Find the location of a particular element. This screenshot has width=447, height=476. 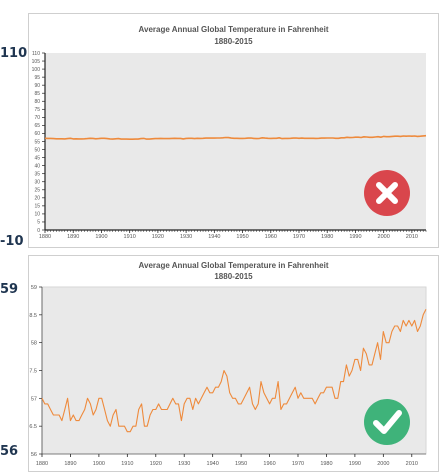

top-chart-max-label: 110 is located at coordinates (14, 53).